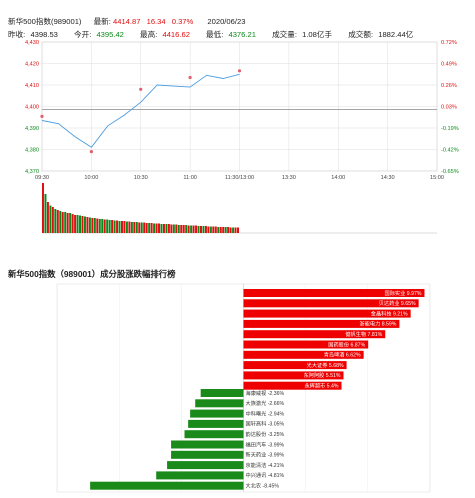 This screenshot has width=475, height=498. I want to click on time-x-tick-label: 14:30, so click(388, 178).